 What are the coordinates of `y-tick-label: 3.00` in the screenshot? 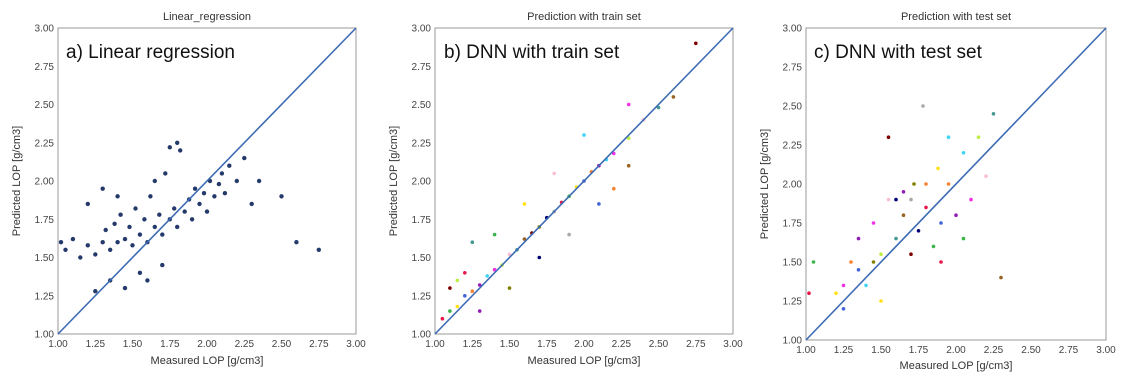 It's located at (793, 29).